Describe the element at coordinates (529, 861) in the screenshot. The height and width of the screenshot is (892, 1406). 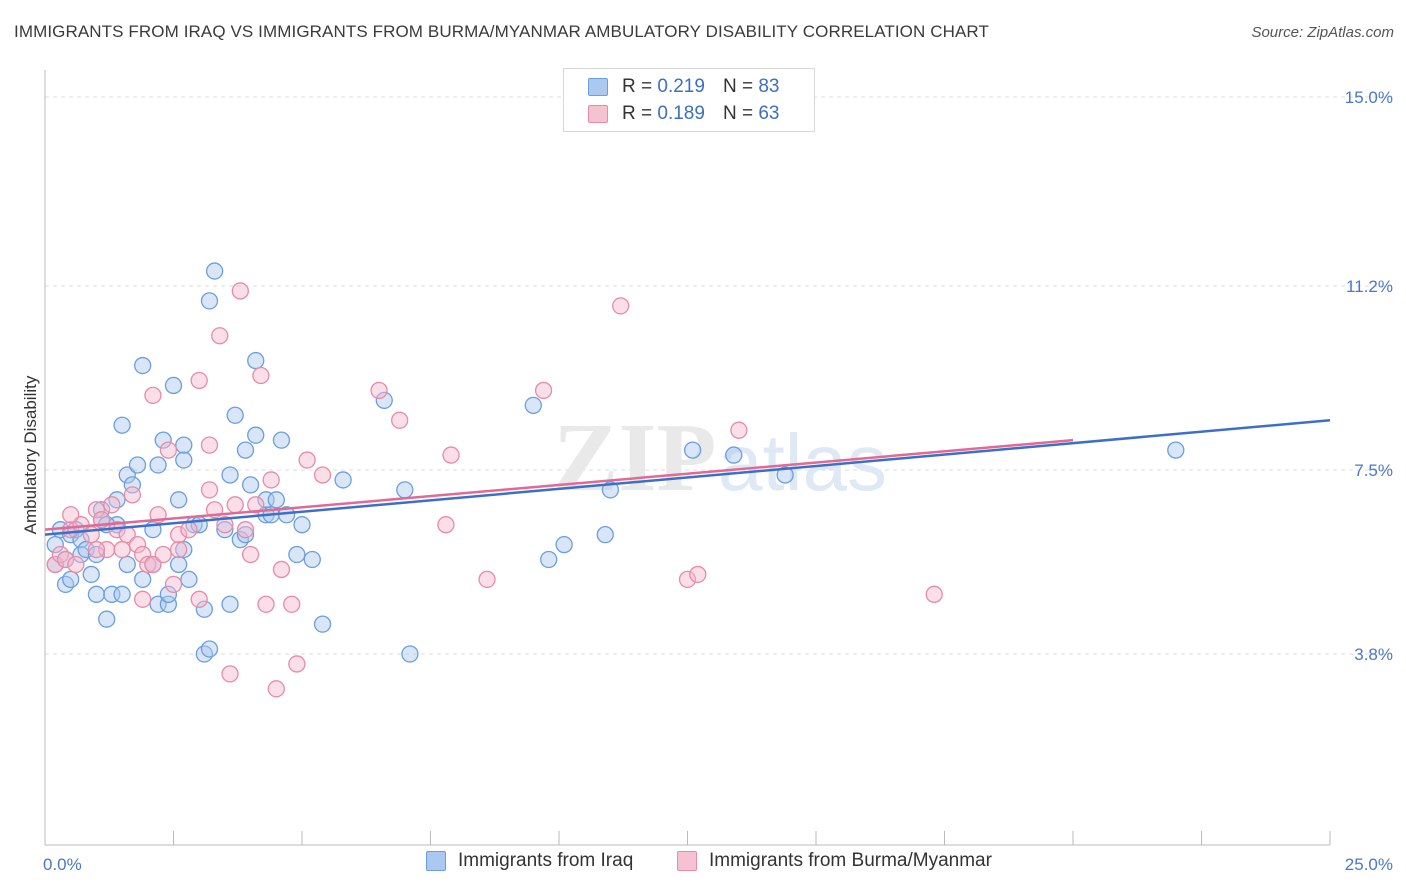
I see `legend-item-iraq: Immigrants from Iraq` at that location.